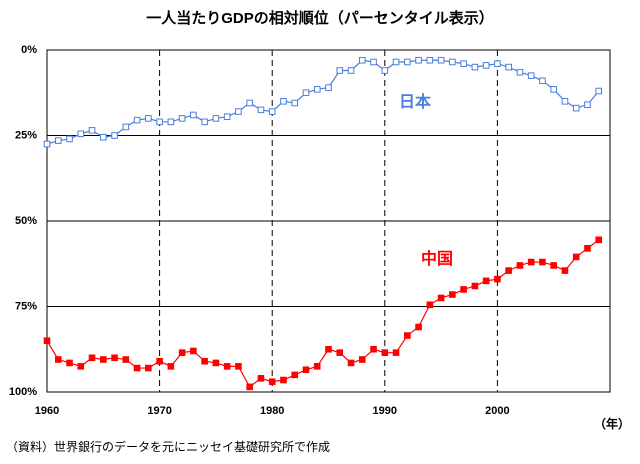 This screenshot has height=464, width=640. What do you see at coordinates (26, 306) in the screenshot?
I see `y-tick-label: 75%` at bounding box center [26, 306].